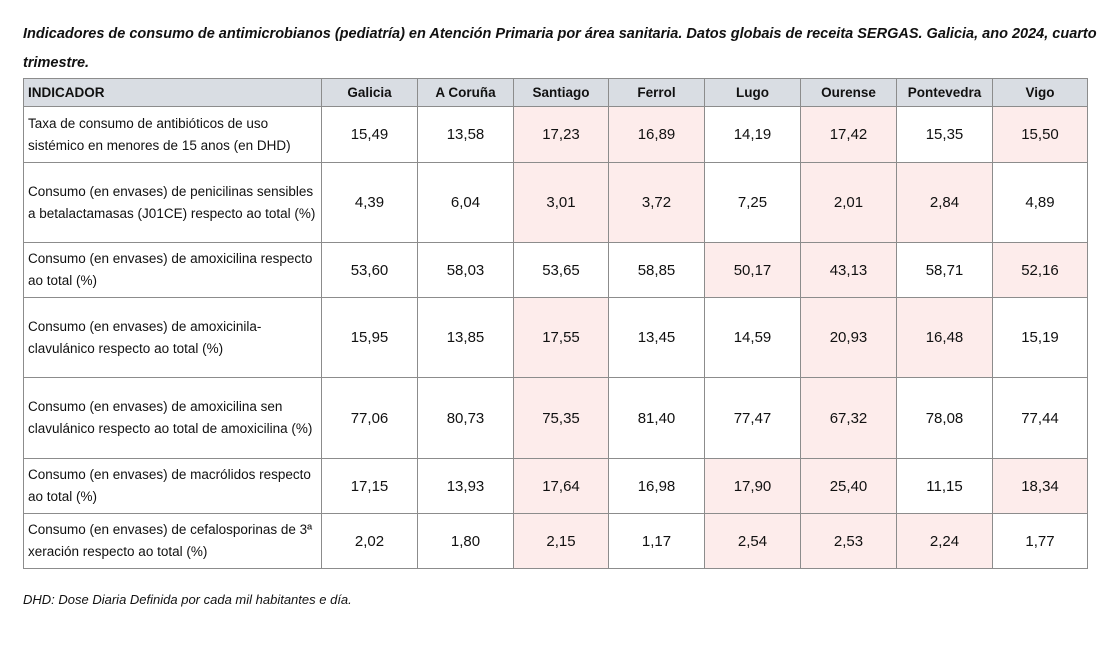  Describe the element at coordinates (465, 134) in the screenshot. I see `value-cell-a-coruna: 13,58` at that location.